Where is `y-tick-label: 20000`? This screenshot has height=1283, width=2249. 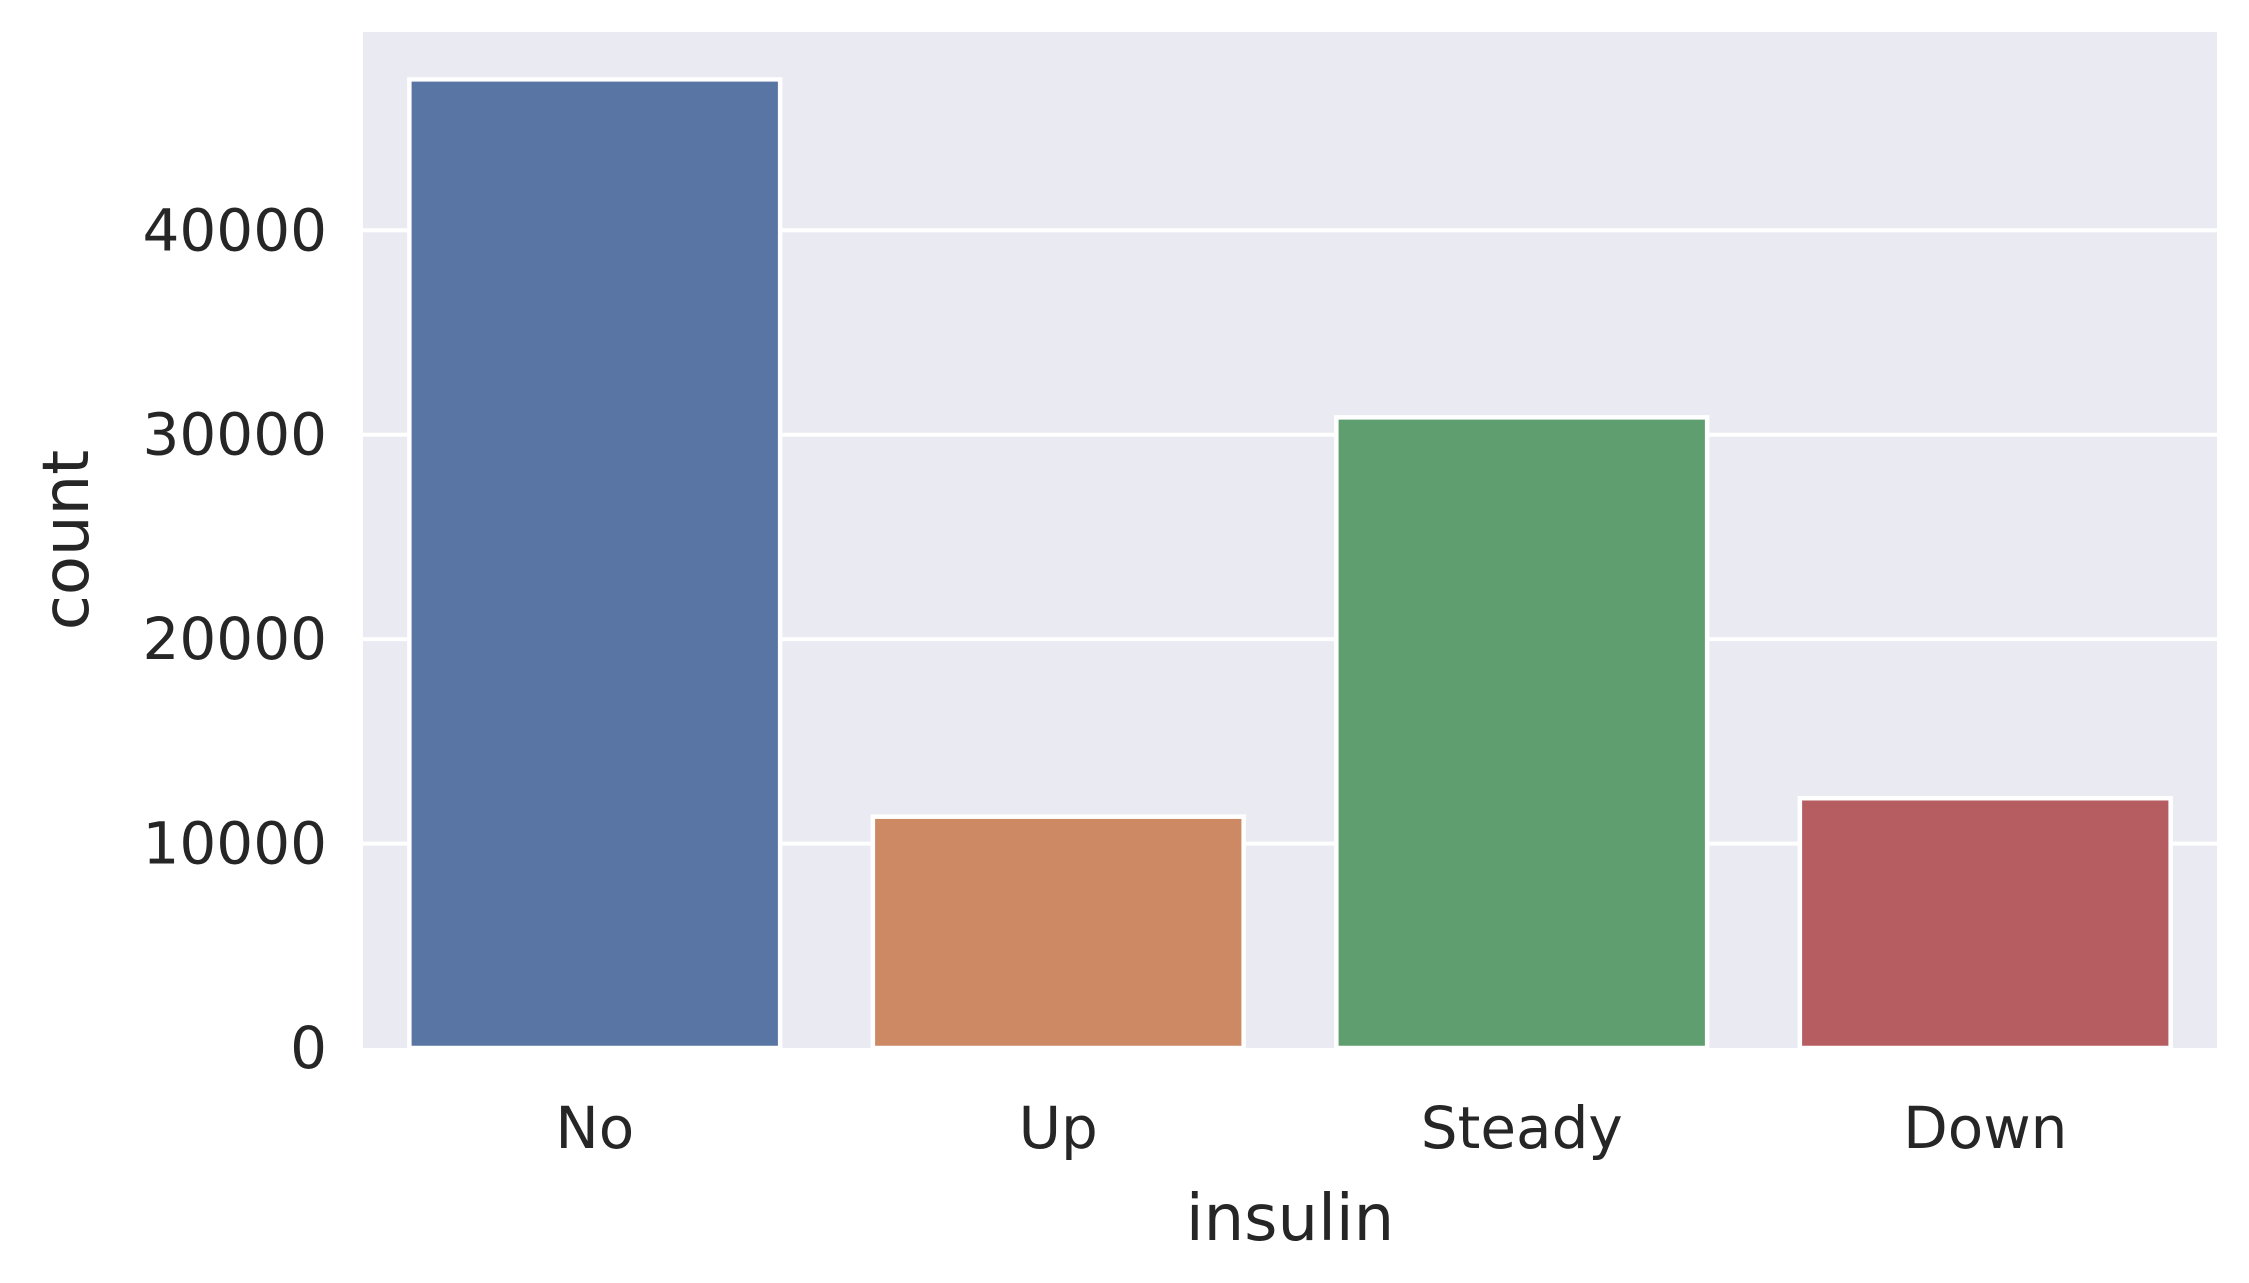 y-tick-label: 20000 is located at coordinates (234, 639).